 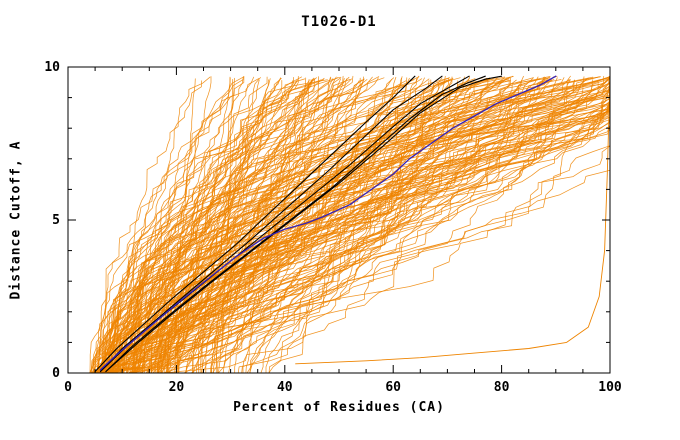 What do you see at coordinates (610, 387) in the screenshot?
I see `x-tick-label: 100` at bounding box center [610, 387].